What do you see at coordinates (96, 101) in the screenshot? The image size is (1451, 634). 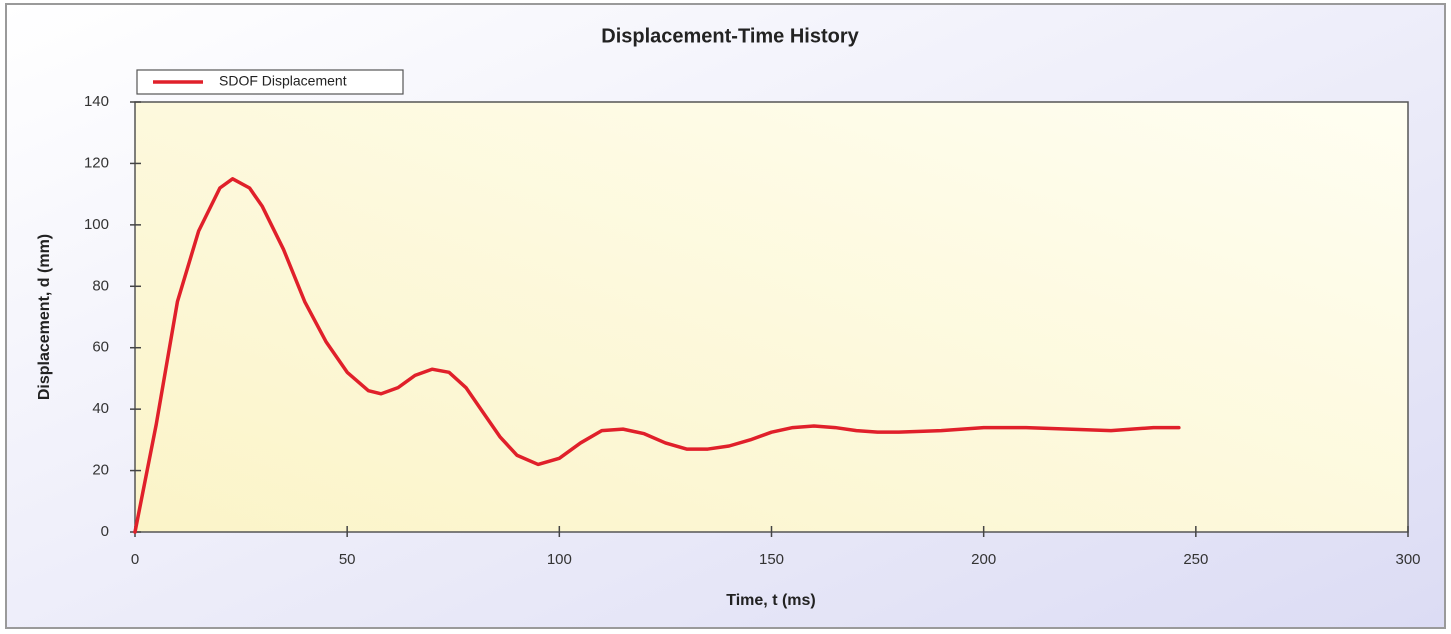 I see `y-tick-label: 140` at bounding box center [96, 101].